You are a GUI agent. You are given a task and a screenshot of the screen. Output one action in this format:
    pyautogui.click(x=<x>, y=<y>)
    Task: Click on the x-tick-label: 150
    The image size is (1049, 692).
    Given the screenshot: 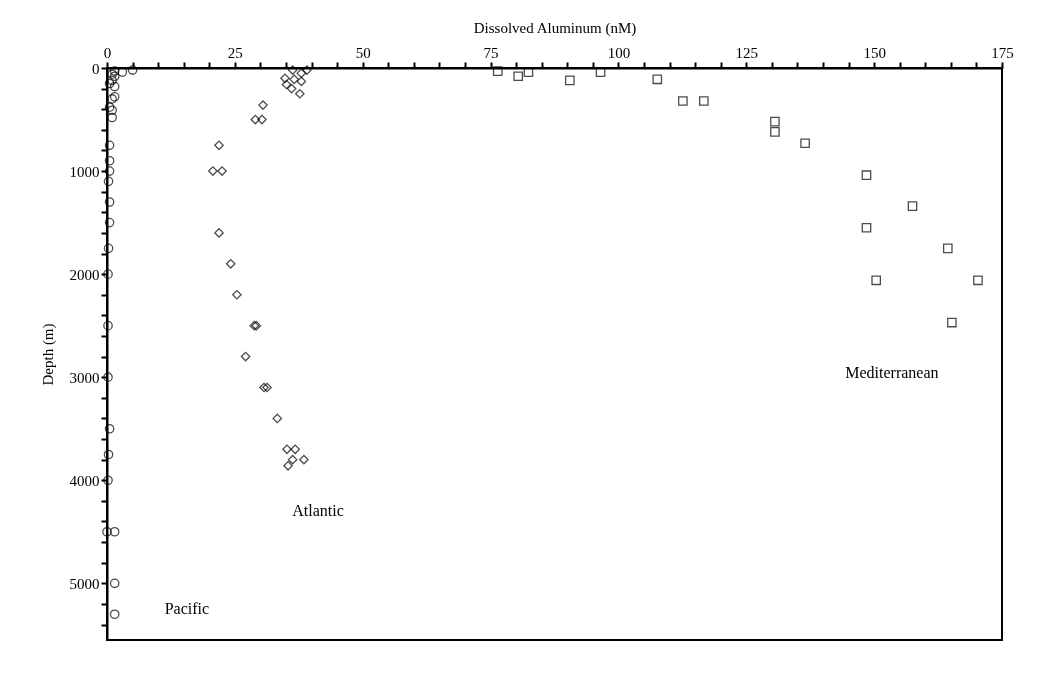 What is the action you would take?
    pyautogui.click(x=874, y=52)
    